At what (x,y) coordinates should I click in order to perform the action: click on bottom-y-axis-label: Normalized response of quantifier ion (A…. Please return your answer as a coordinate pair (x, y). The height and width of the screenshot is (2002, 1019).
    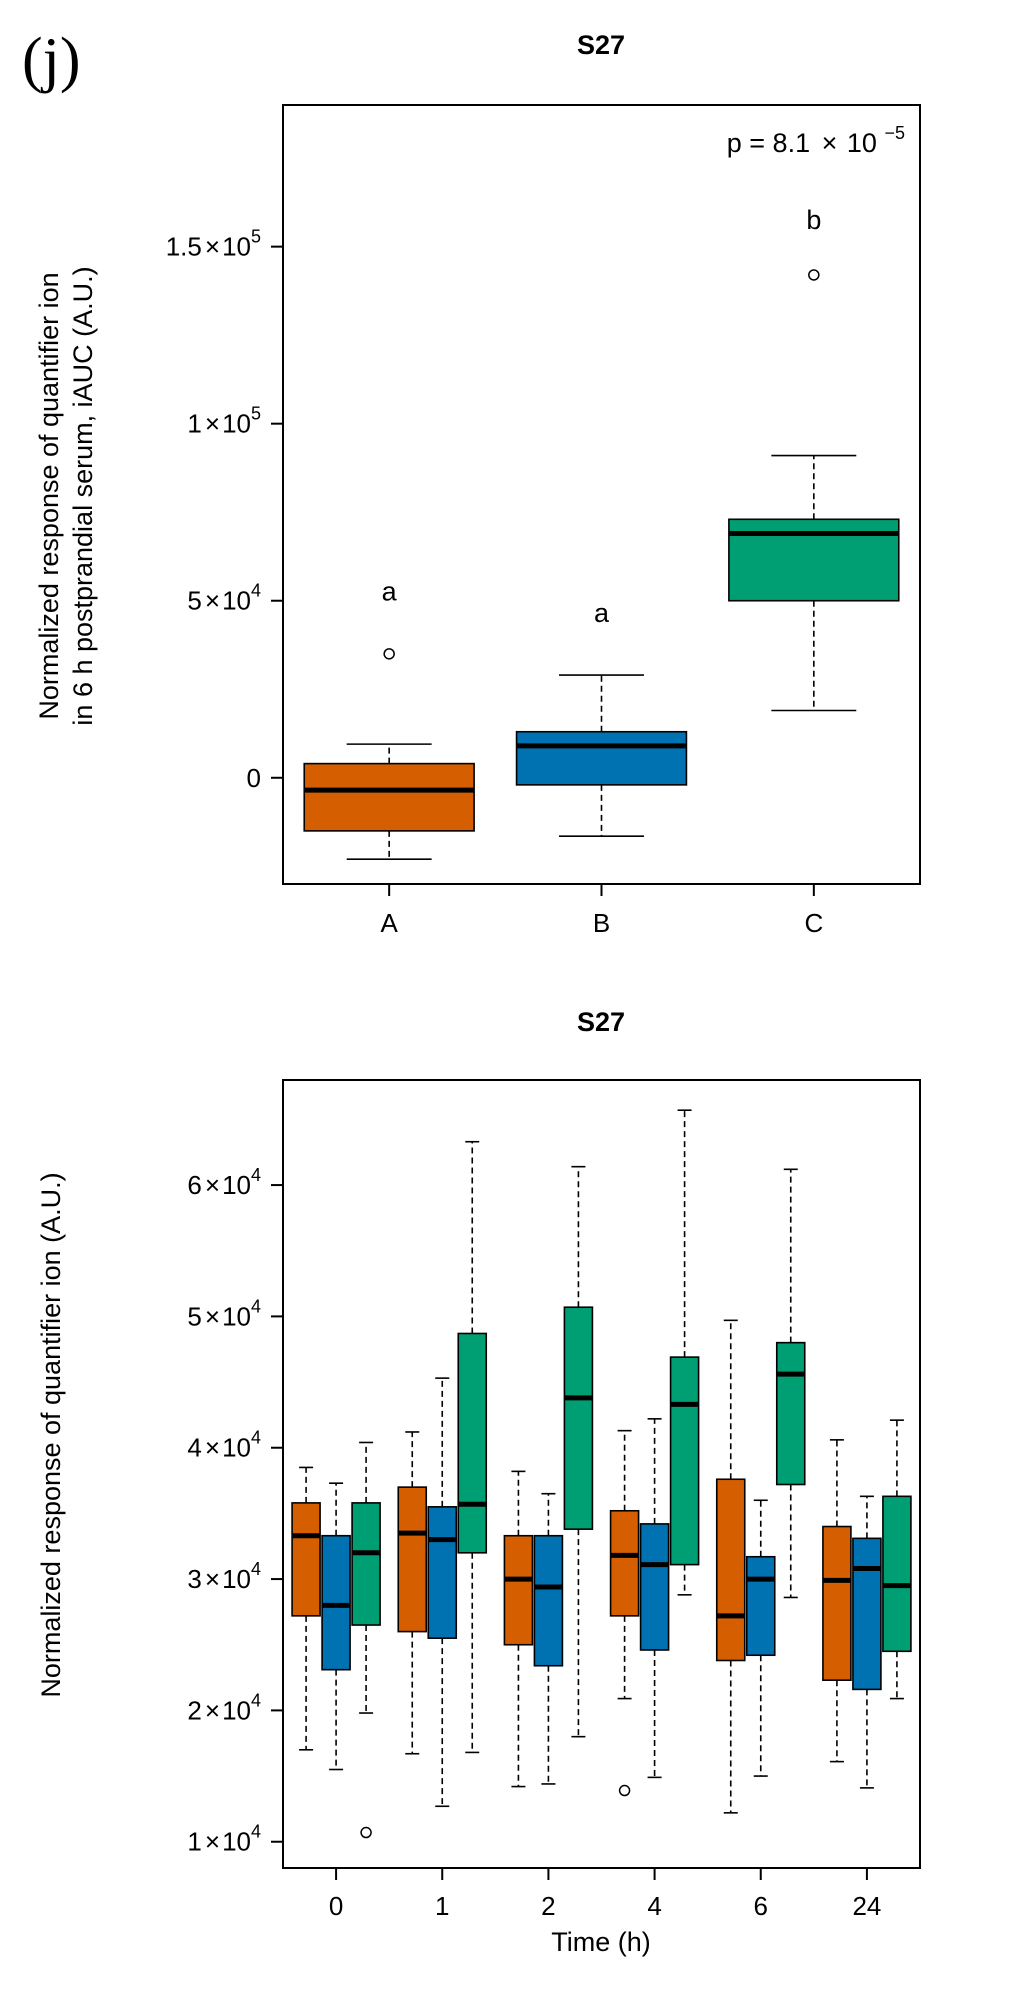
    Looking at the image, I should click on (51, 1434).